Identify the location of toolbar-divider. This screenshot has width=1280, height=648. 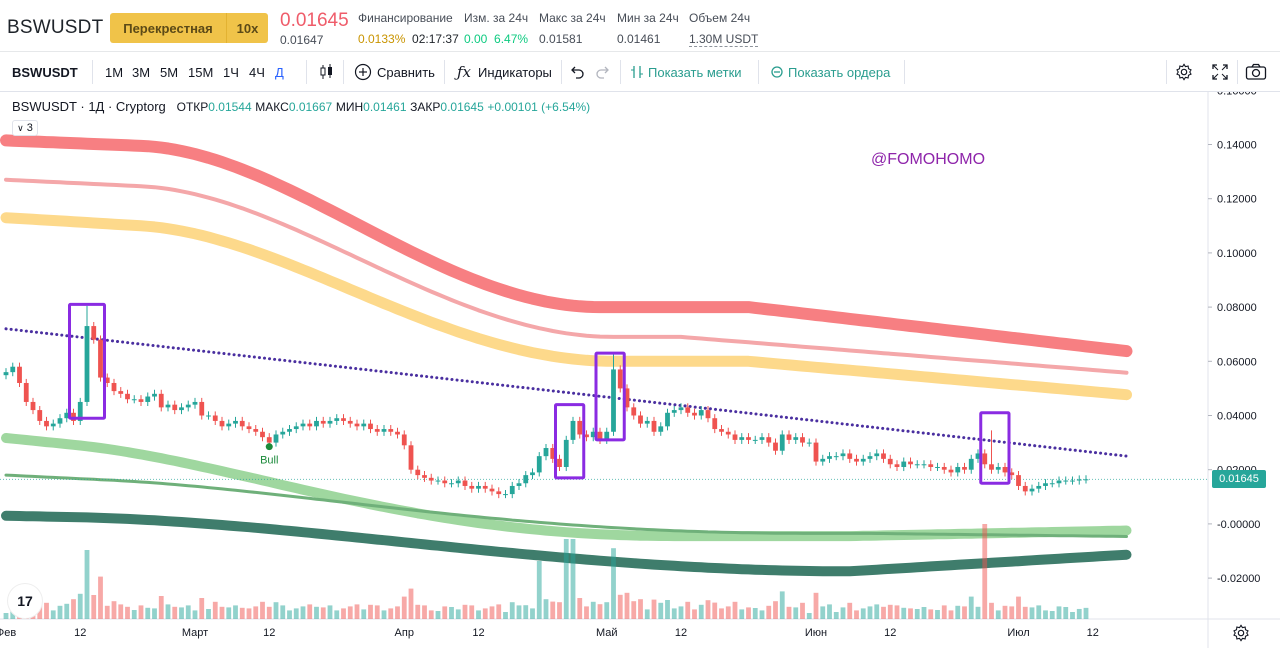
(904, 72).